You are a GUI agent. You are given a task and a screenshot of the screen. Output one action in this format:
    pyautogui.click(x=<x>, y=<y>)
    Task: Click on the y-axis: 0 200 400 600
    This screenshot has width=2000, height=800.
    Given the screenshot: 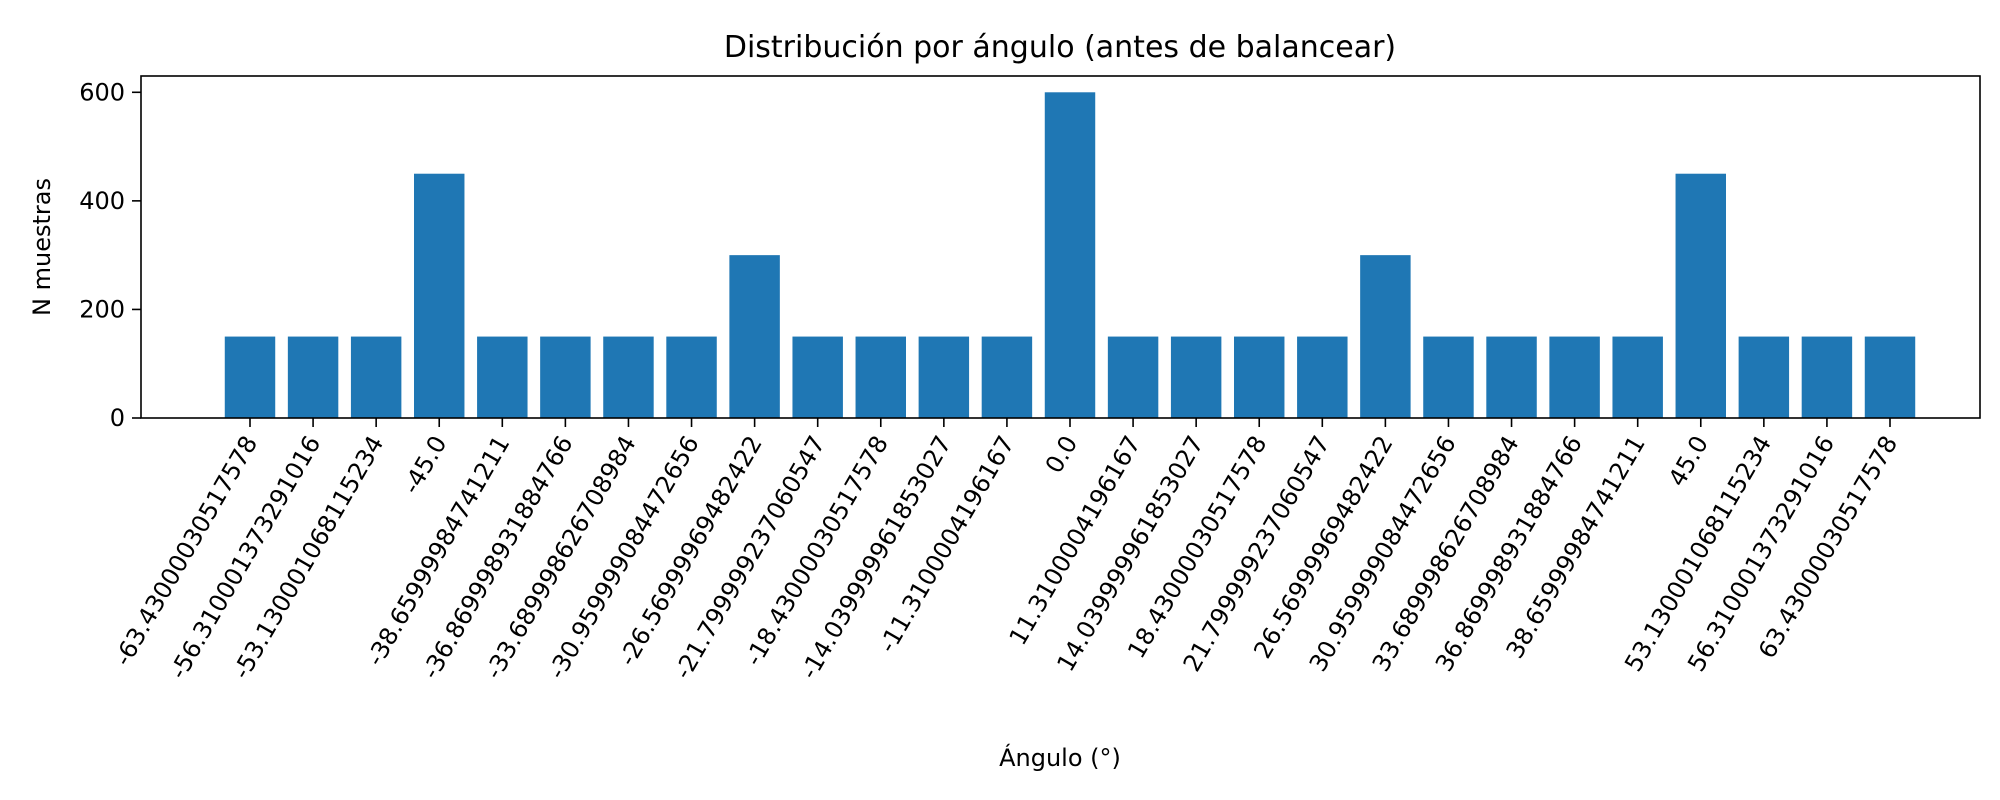 What is the action you would take?
    pyautogui.click(x=110, y=255)
    